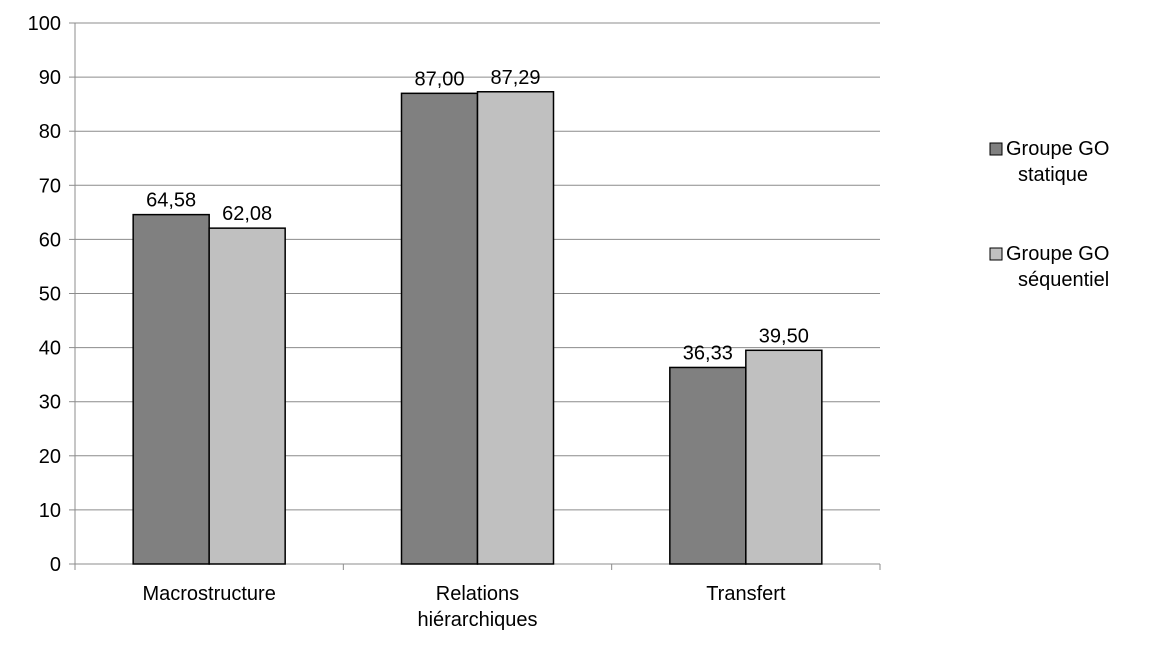 Image resolution: width=1161 pixels, height=649 pixels. I want to click on data-label: 36,33, so click(708, 353).